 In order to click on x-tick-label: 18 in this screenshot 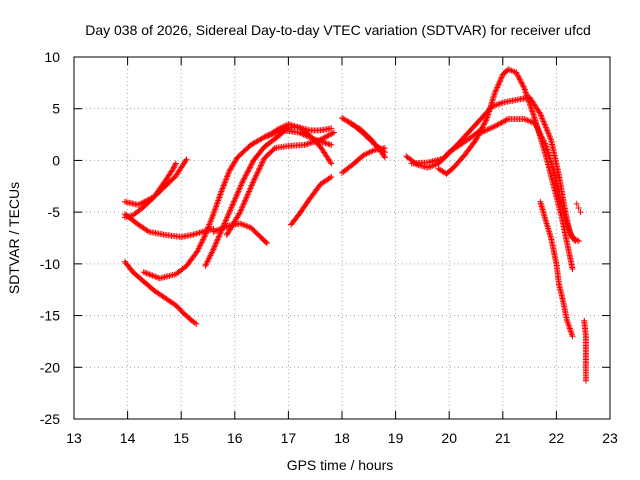, I will do `click(342, 438)`.